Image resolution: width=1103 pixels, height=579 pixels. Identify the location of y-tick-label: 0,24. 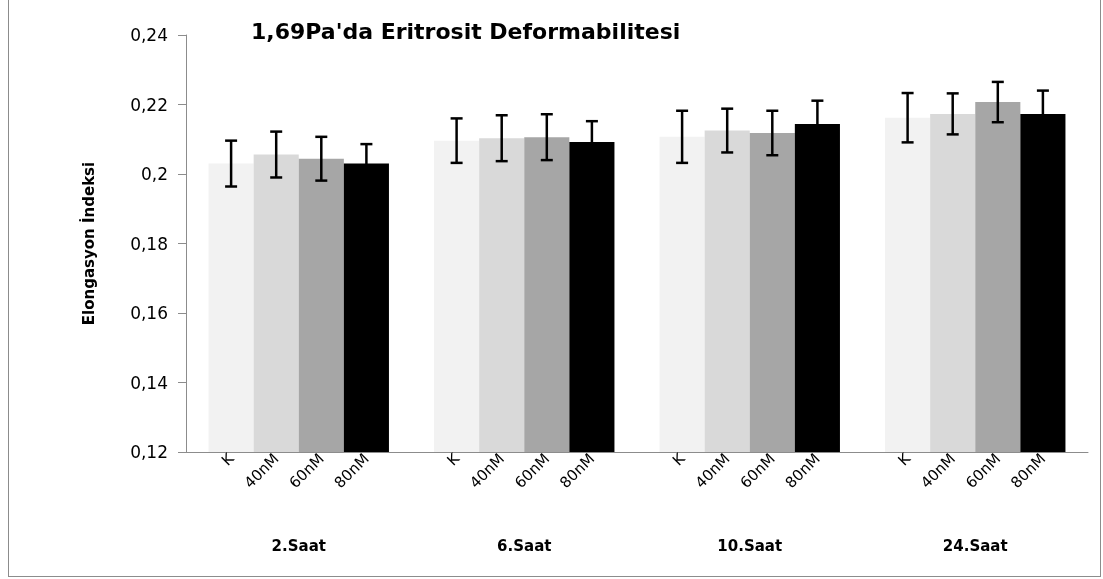
(149, 35).